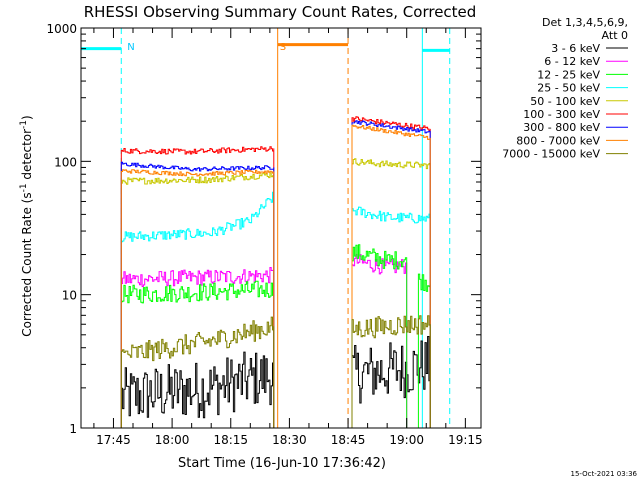  I want to click on annotation-n: N, so click(130, 47).